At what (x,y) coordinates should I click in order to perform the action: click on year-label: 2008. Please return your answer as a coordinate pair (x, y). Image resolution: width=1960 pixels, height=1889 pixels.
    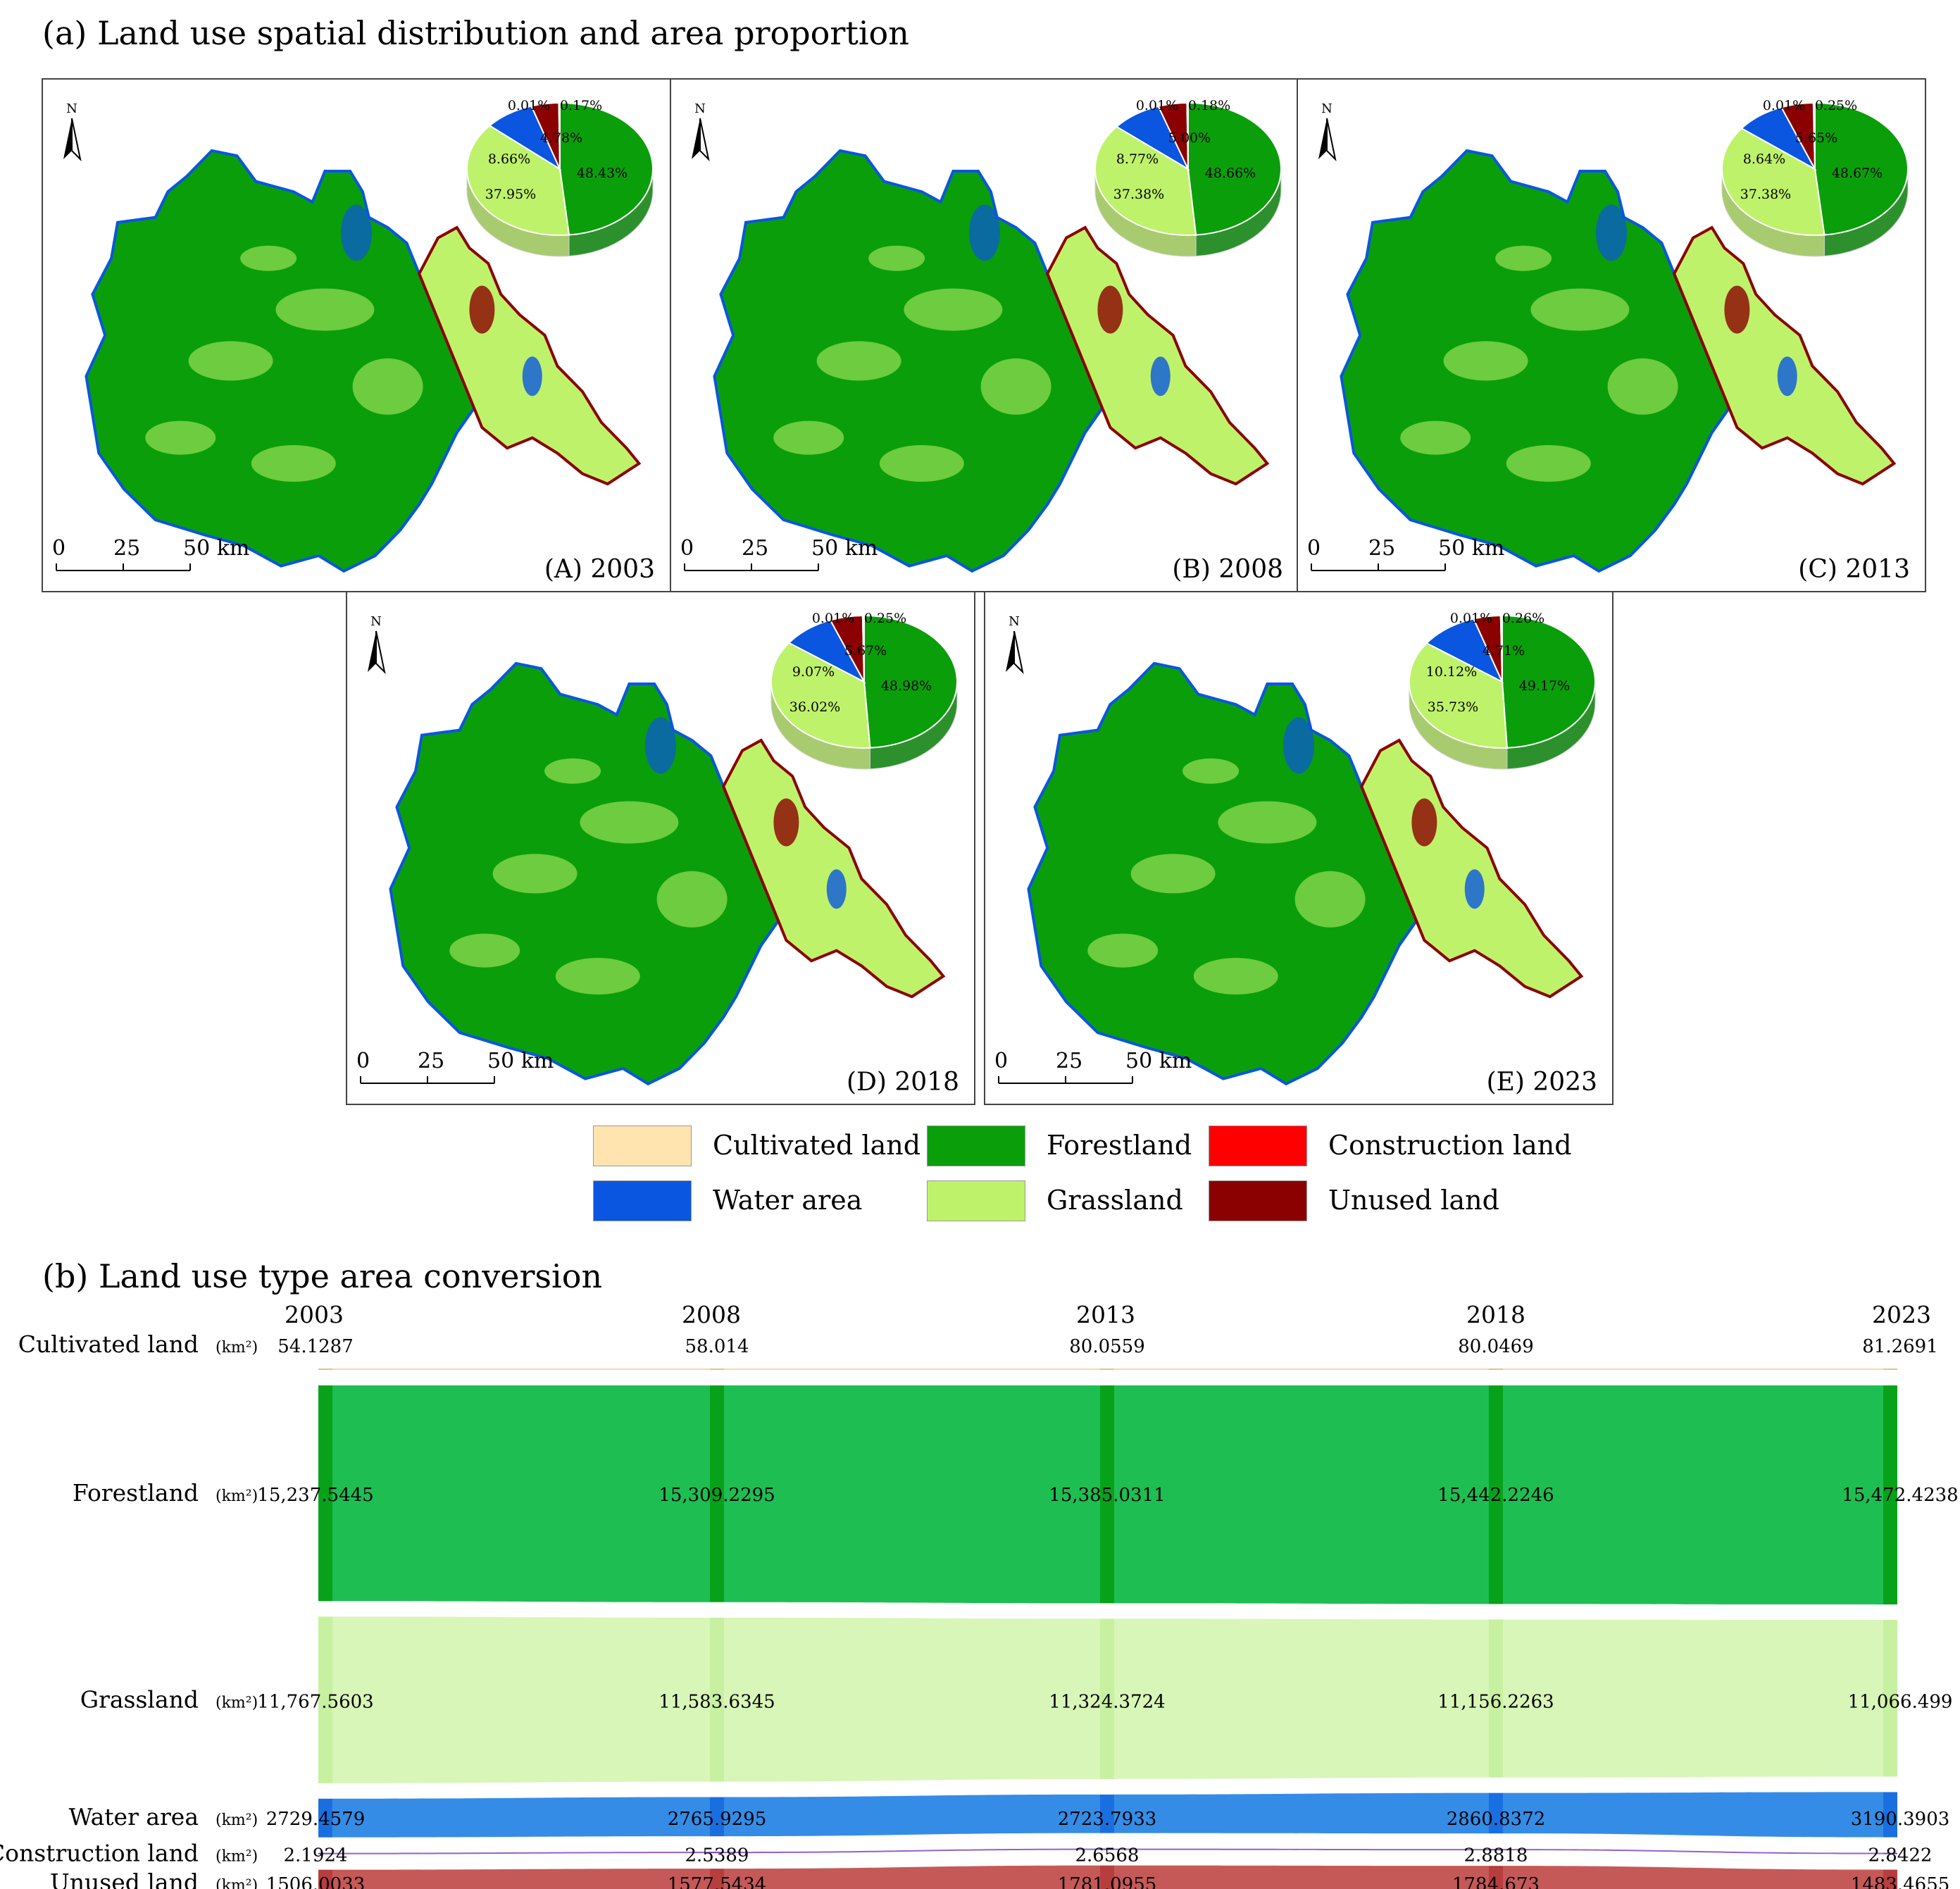
    Looking at the image, I should click on (711, 1314).